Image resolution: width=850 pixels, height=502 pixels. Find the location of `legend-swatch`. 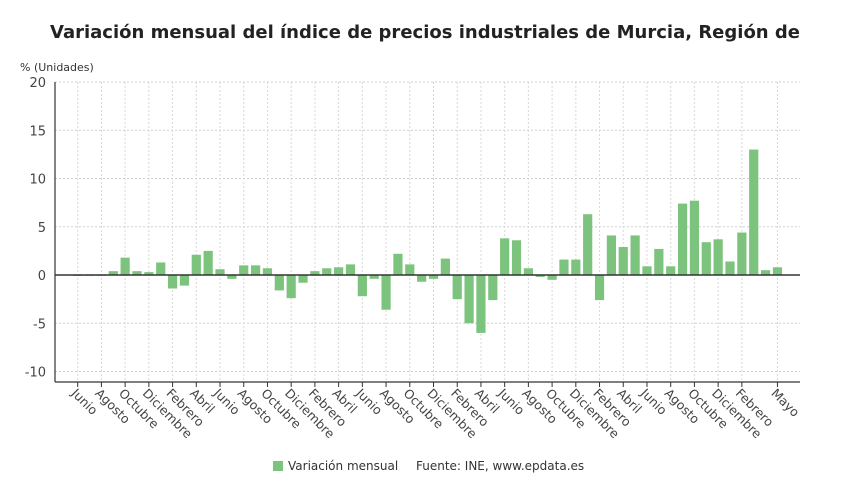

legend-swatch is located at coordinates (278, 466).